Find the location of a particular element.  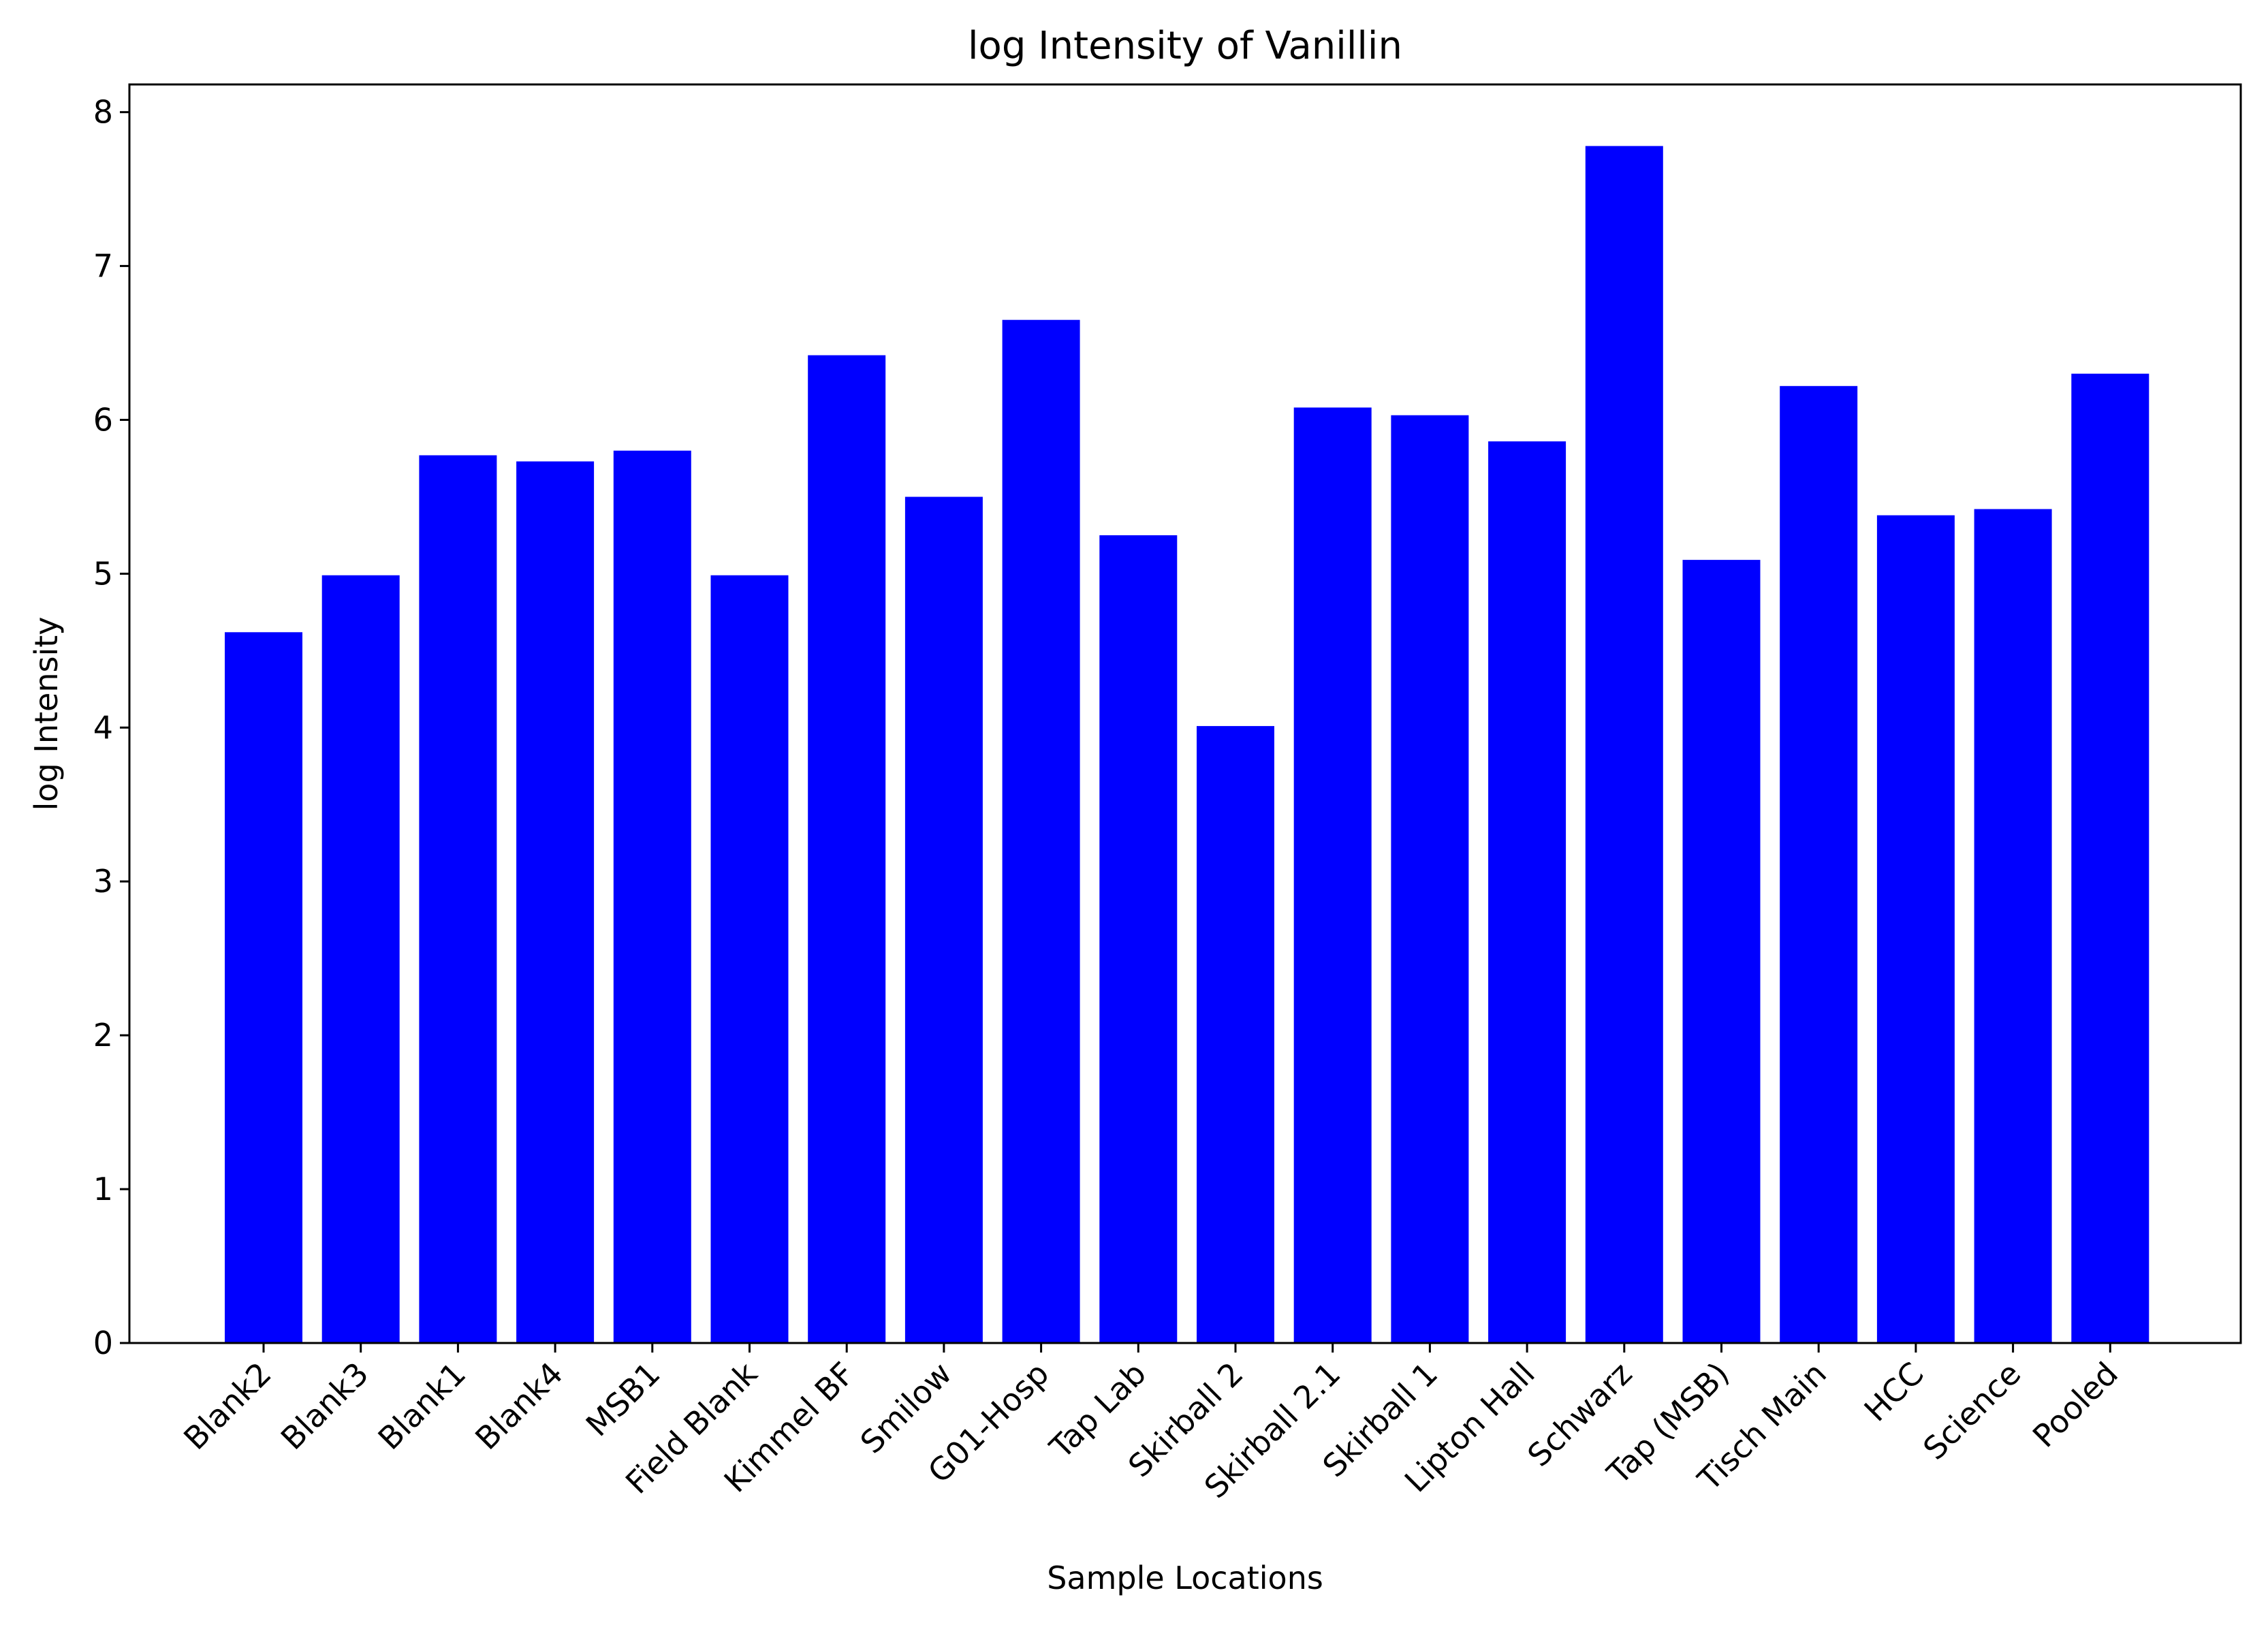

chart-title: log Intensity of Vanillin is located at coordinates (1185, 46).